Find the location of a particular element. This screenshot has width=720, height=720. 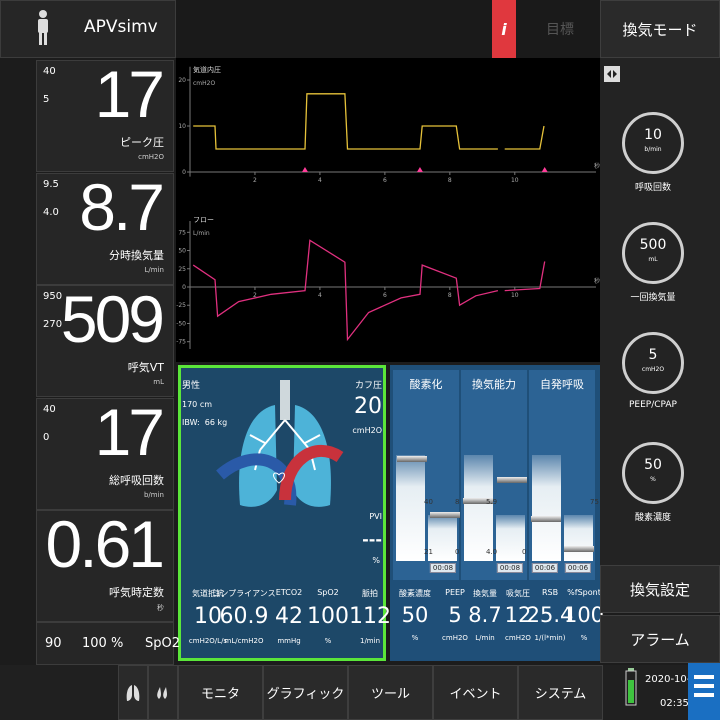

reading-label: コンプライアンス is located at coordinates (244, 593).